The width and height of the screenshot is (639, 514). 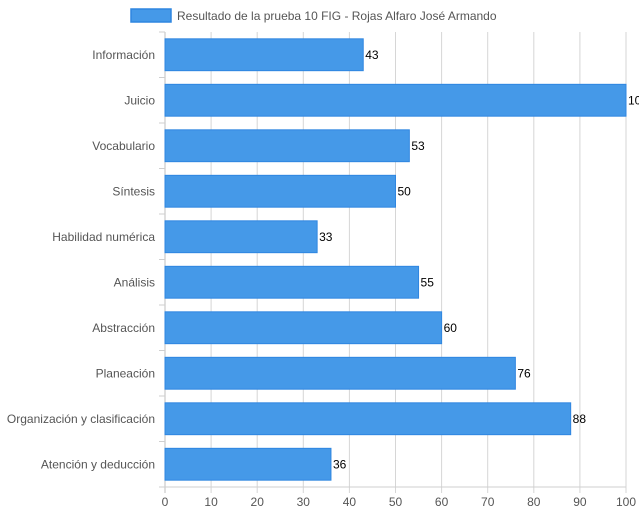 What do you see at coordinates (304, 502) in the screenshot?
I see `x-tick-label: 30` at bounding box center [304, 502].